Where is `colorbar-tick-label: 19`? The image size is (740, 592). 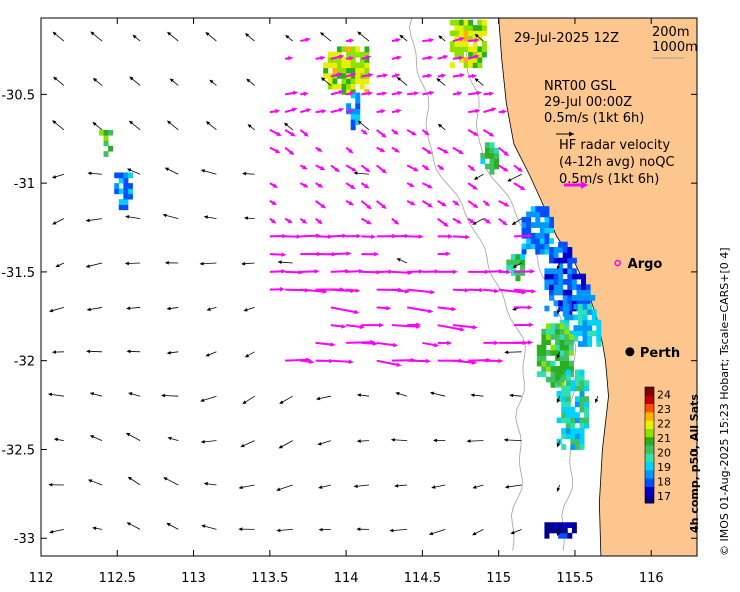
colorbar-tick-label: 19 is located at coordinates (664, 467).